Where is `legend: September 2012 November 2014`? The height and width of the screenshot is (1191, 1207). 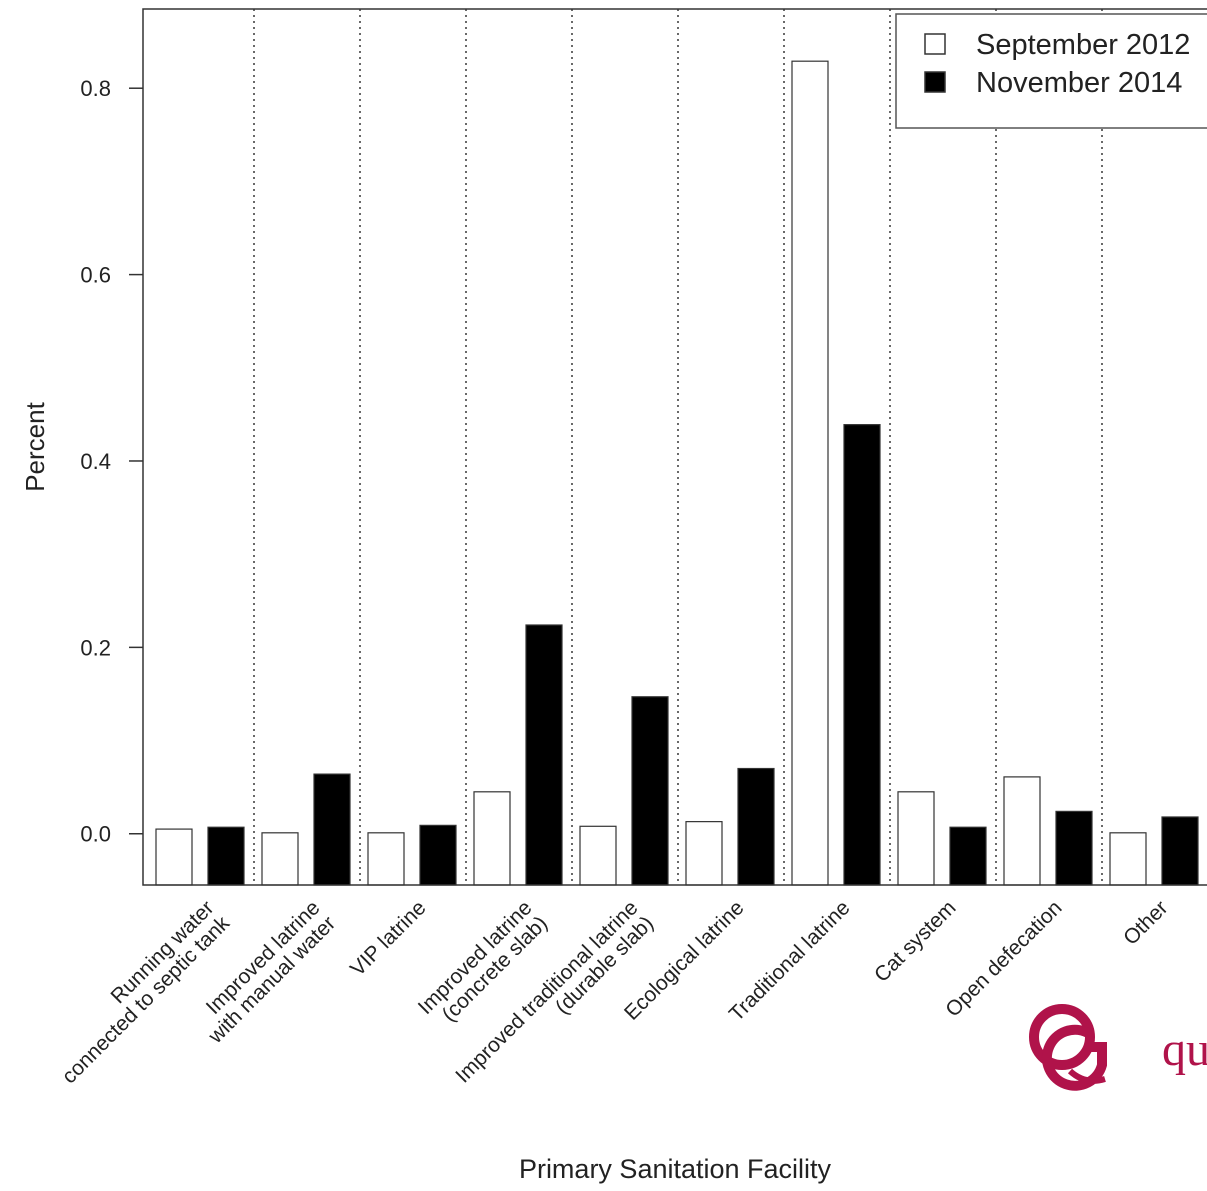 legend: September 2012 November 2014 is located at coordinates (1051, 71).